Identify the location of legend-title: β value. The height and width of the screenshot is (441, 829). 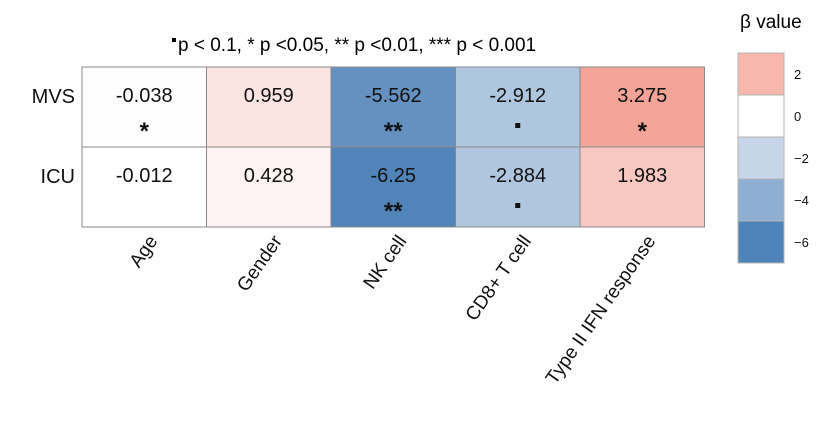
(771, 22).